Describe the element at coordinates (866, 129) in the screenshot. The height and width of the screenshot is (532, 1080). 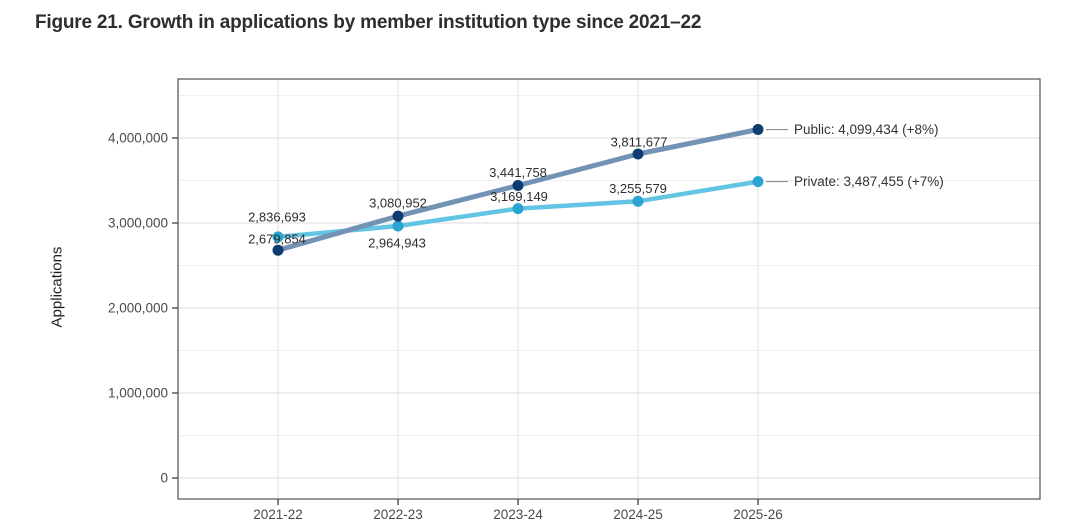
I see `end-label-public: Public: 4,099,434 (+8%)` at that location.